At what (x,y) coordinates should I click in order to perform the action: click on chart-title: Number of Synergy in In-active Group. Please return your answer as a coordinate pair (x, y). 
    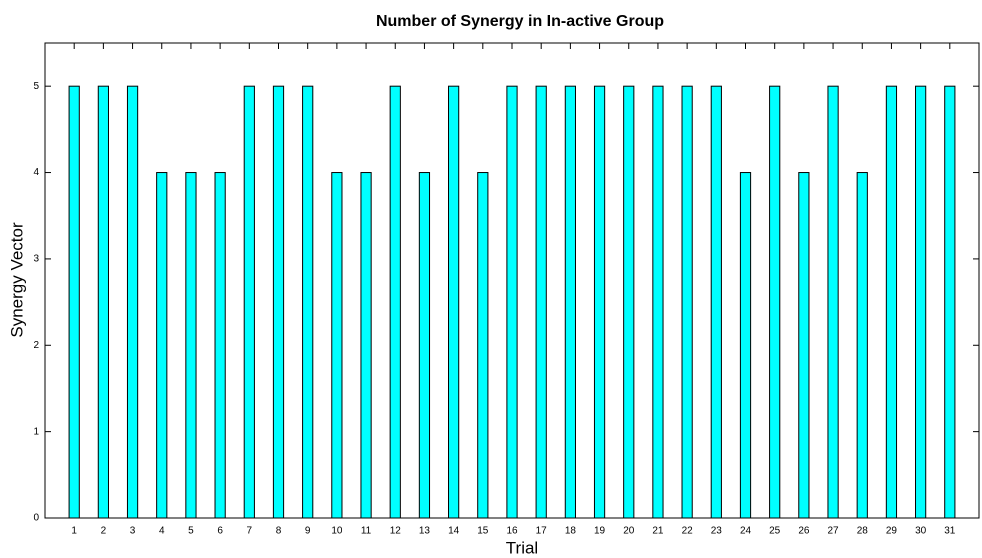
    Looking at the image, I should click on (520, 21).